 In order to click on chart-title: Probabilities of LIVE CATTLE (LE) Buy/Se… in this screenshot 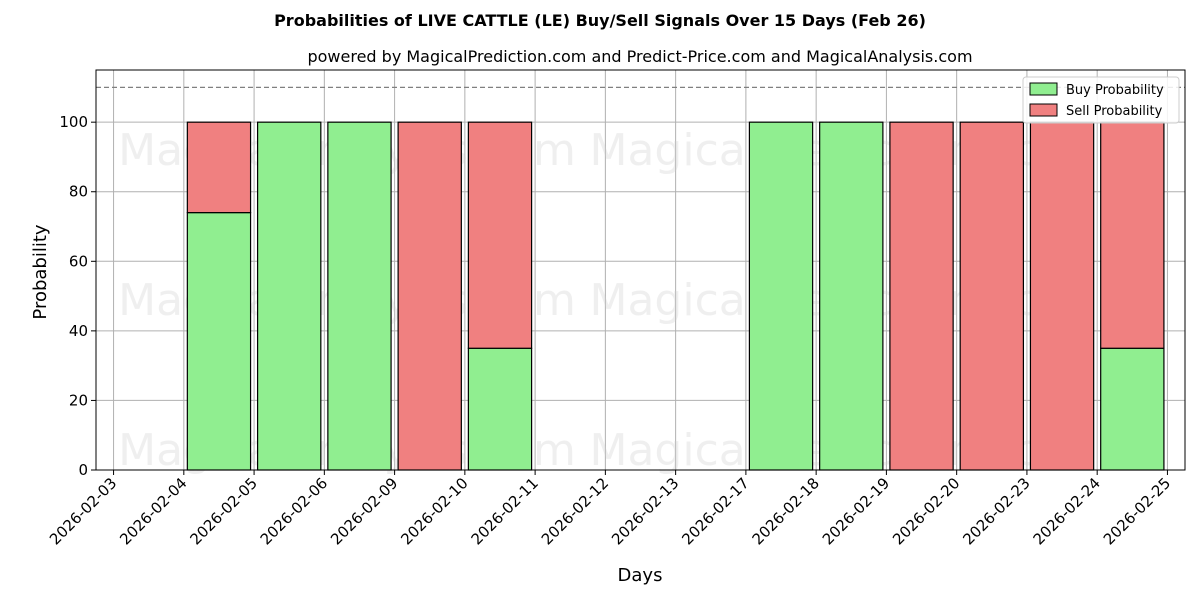, I will do `click(600, 20)`.